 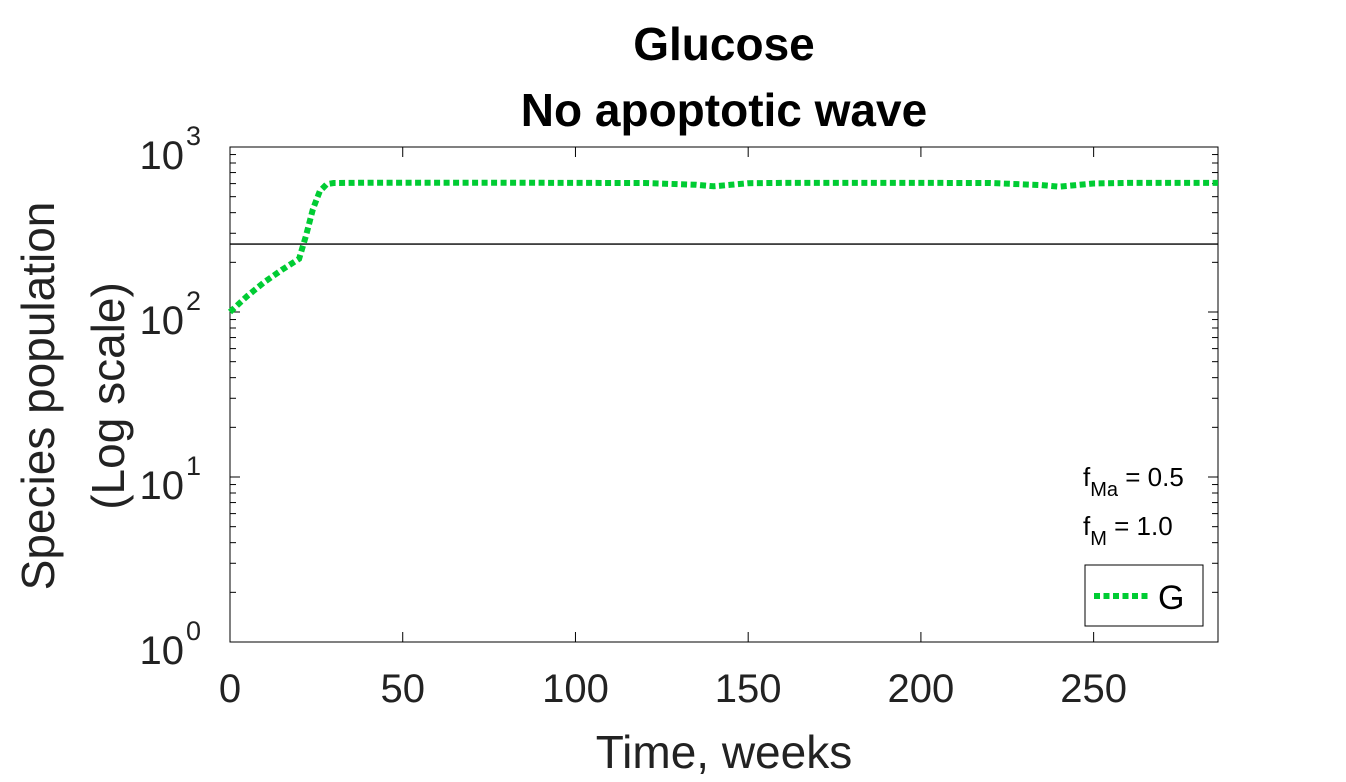 I want to click on y-tick-label-exponent: 0, so click(x=193, y=631).